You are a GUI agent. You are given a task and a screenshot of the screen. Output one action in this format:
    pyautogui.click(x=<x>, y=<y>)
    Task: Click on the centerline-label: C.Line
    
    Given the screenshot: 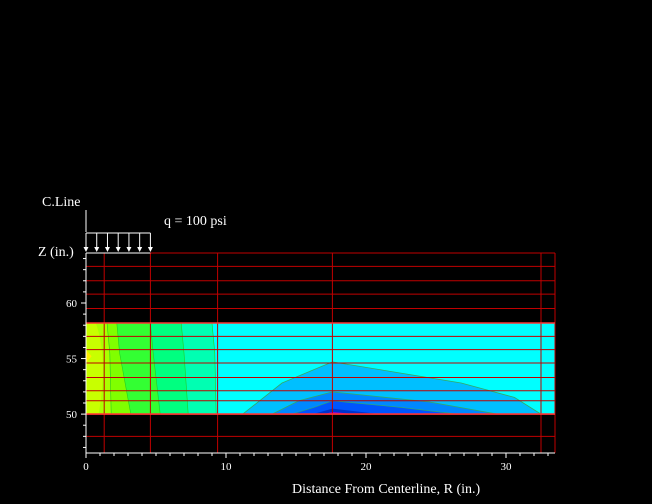 What is the action you would take?
    pyautogui.click(x=61, y=202)
    